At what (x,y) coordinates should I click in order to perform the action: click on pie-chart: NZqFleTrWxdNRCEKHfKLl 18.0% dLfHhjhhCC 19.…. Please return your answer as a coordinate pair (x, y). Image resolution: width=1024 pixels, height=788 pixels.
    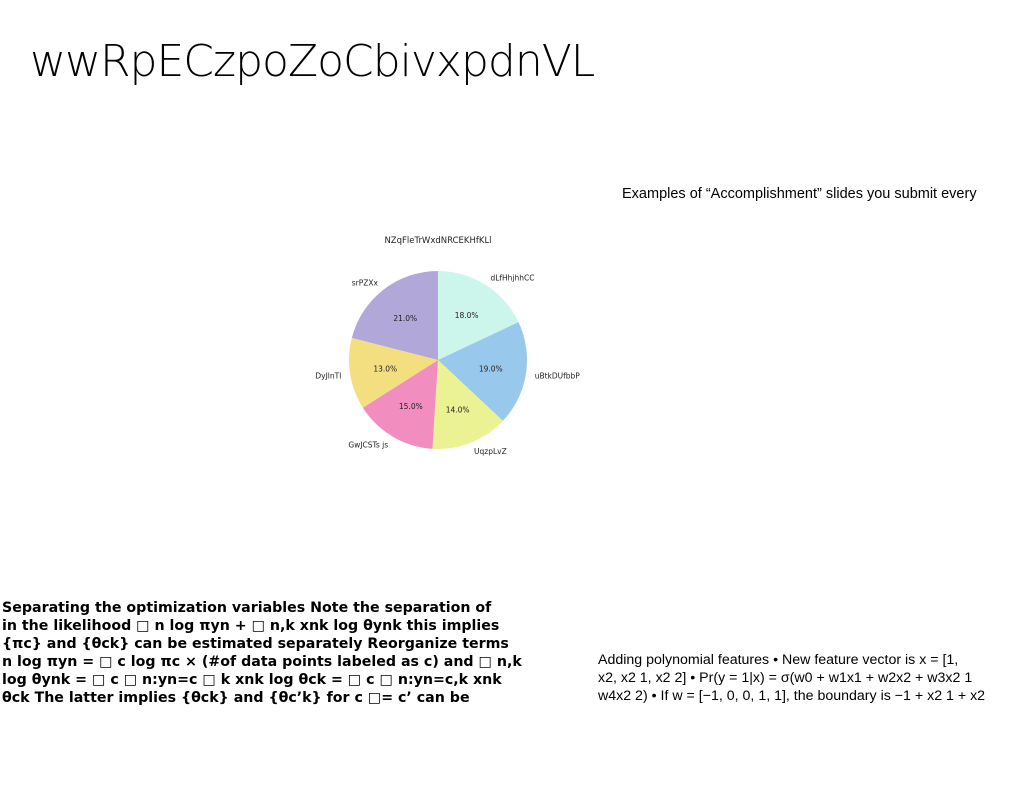
    Looking at the image, I should click on (447, 346).